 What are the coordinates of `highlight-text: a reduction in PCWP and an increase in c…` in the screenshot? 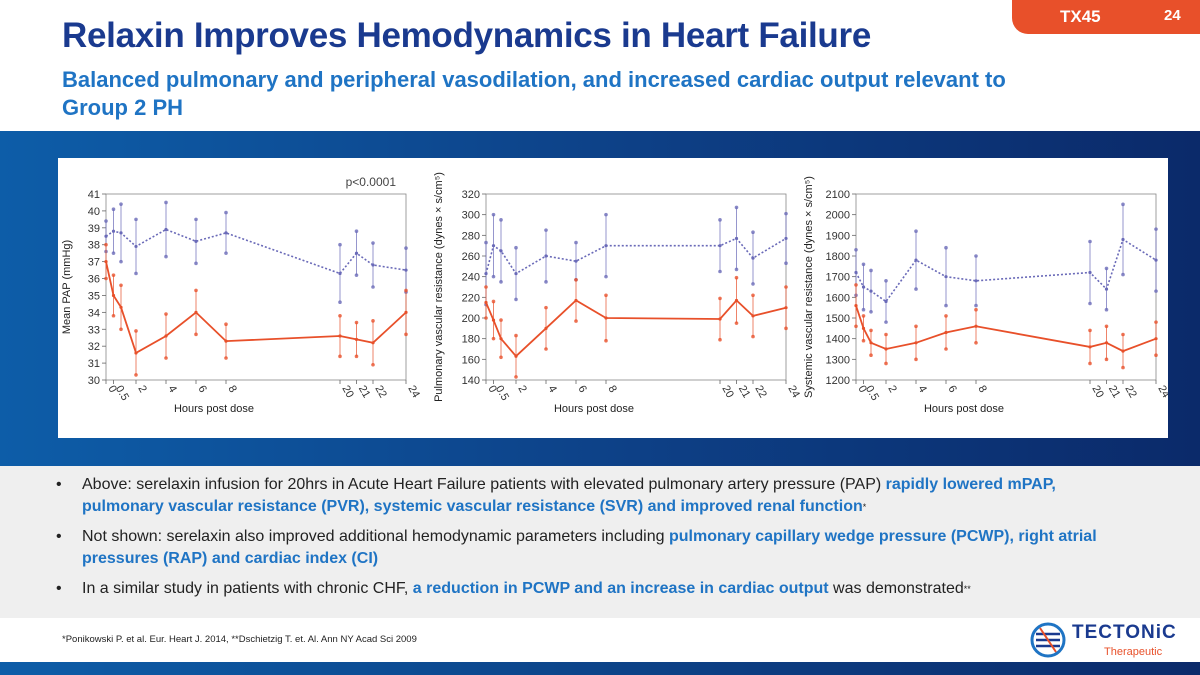 It's located at (620, 588).